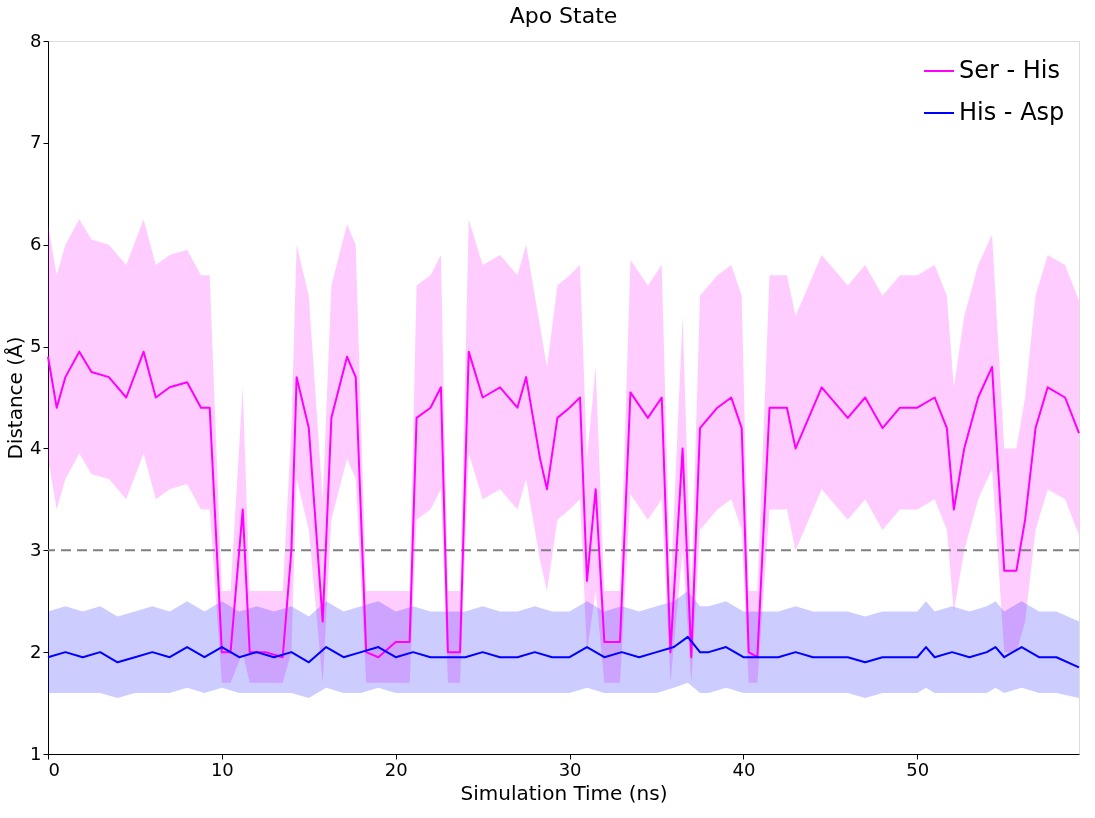 The width and height of the screenshot is (1095, 818). I want to click on x-tick-label: 0, so click(54, 769).